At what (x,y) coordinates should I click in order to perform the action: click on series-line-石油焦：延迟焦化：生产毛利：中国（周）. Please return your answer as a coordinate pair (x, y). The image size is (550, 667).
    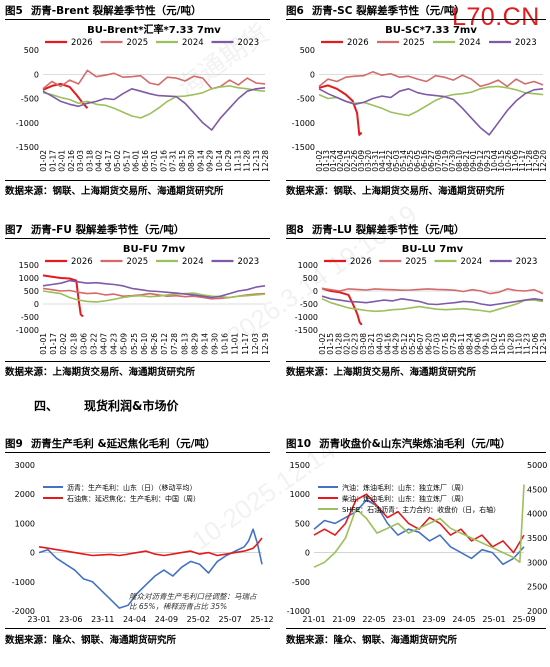
    Looking at the image, I should click on (150, 547).